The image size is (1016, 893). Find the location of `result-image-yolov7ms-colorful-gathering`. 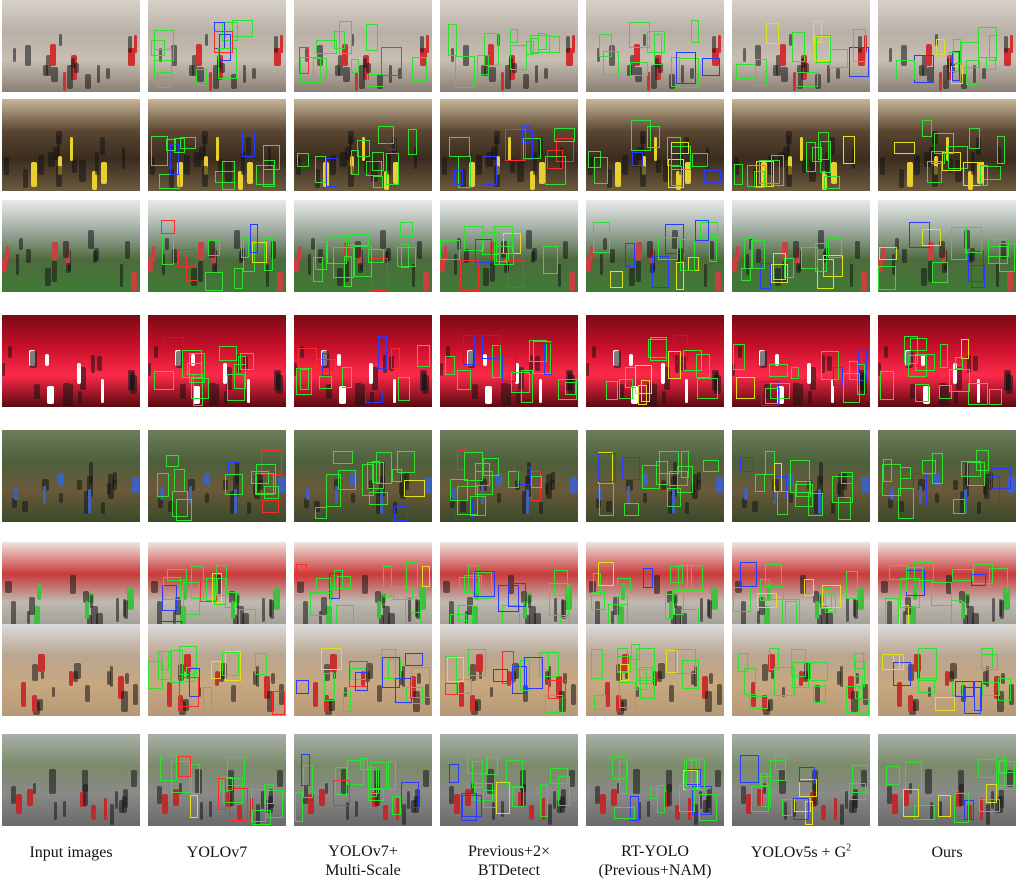

result-image-yolov7ms-colorful-gathering is located at coordinates (363, 670).